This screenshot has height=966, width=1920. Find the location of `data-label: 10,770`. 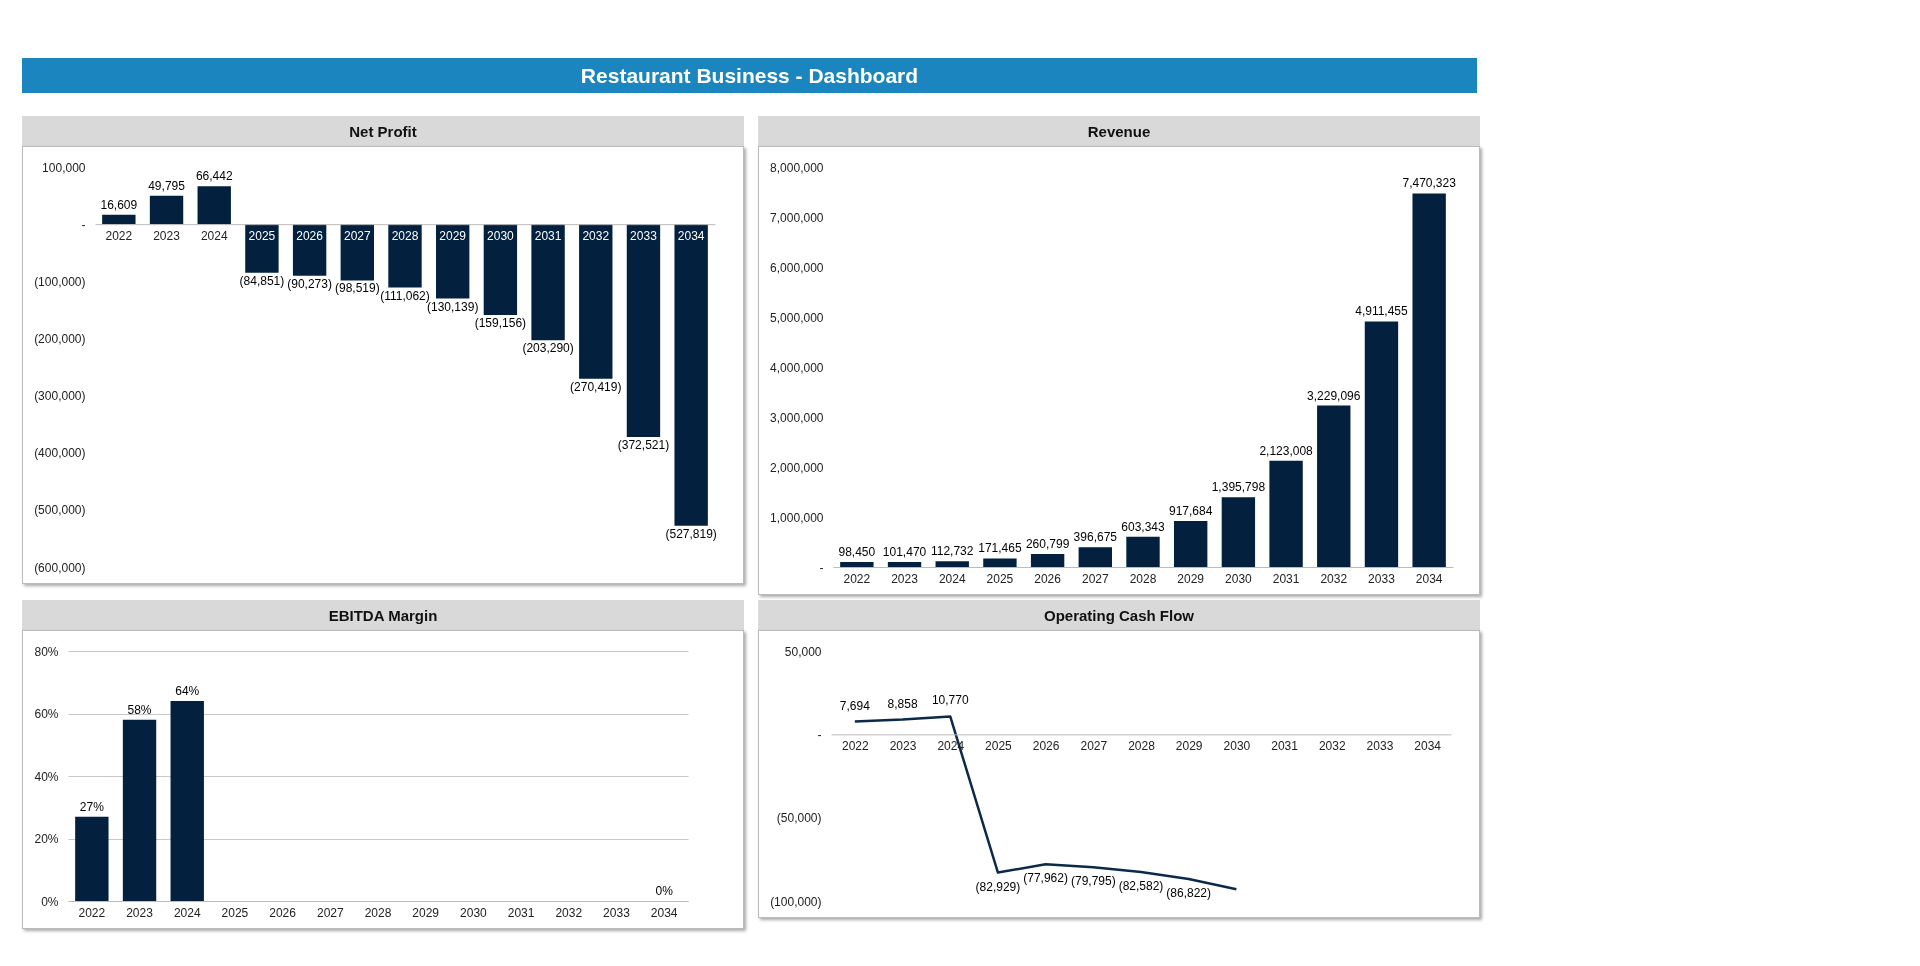

data-label: 10,770 is located at coordinates (950, 700).